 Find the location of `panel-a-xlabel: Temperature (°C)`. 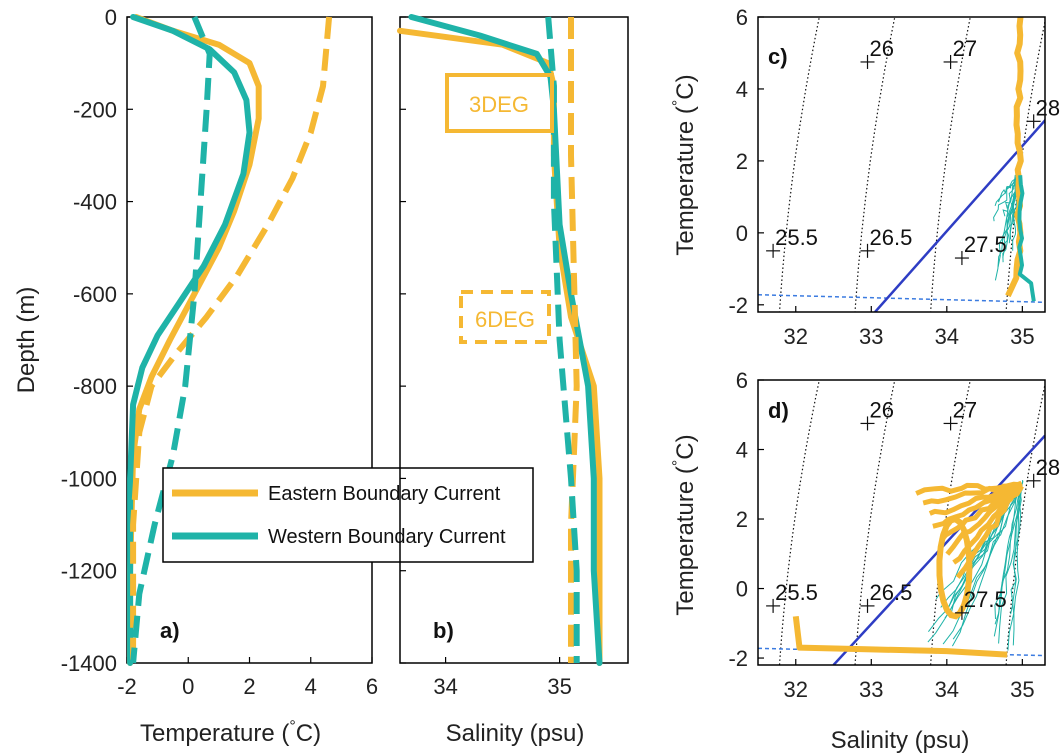

panel-a-xlabel: Temperature (°C) is located at coordinates (230, 732).